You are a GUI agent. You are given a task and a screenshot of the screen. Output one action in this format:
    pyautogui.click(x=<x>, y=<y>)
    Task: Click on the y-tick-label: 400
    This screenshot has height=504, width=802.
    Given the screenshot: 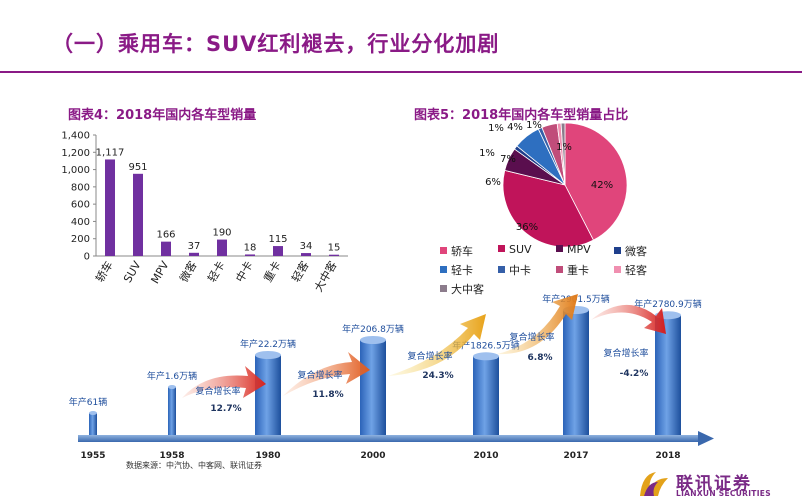 What is the action you would take?
    pyautogui.click(x=80, y=222)
    